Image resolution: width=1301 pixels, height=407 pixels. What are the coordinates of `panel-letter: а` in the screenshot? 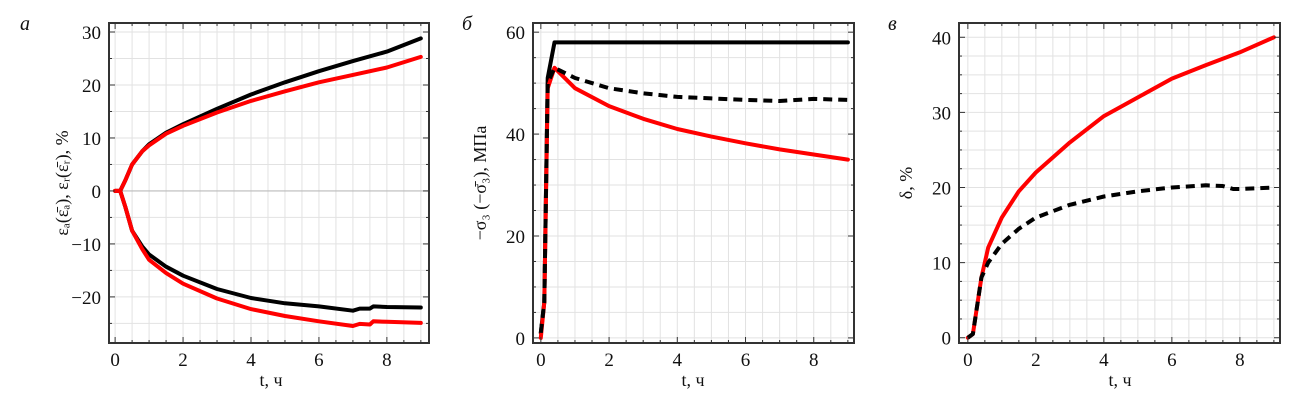 It's located at (25, 24).